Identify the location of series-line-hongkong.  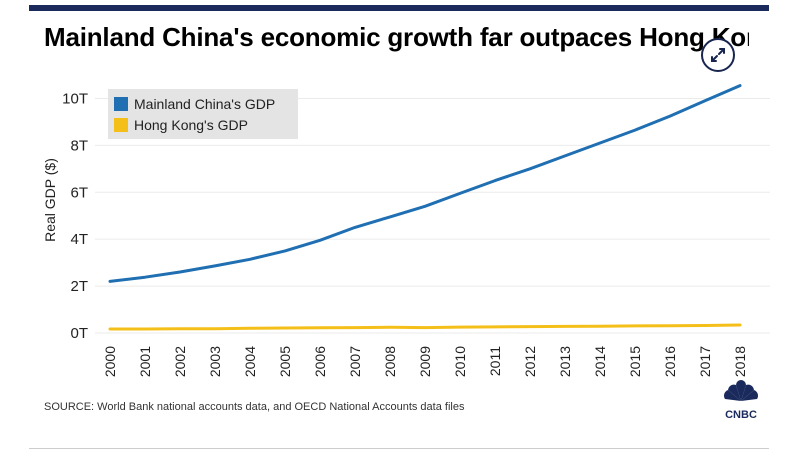
(425, 327).